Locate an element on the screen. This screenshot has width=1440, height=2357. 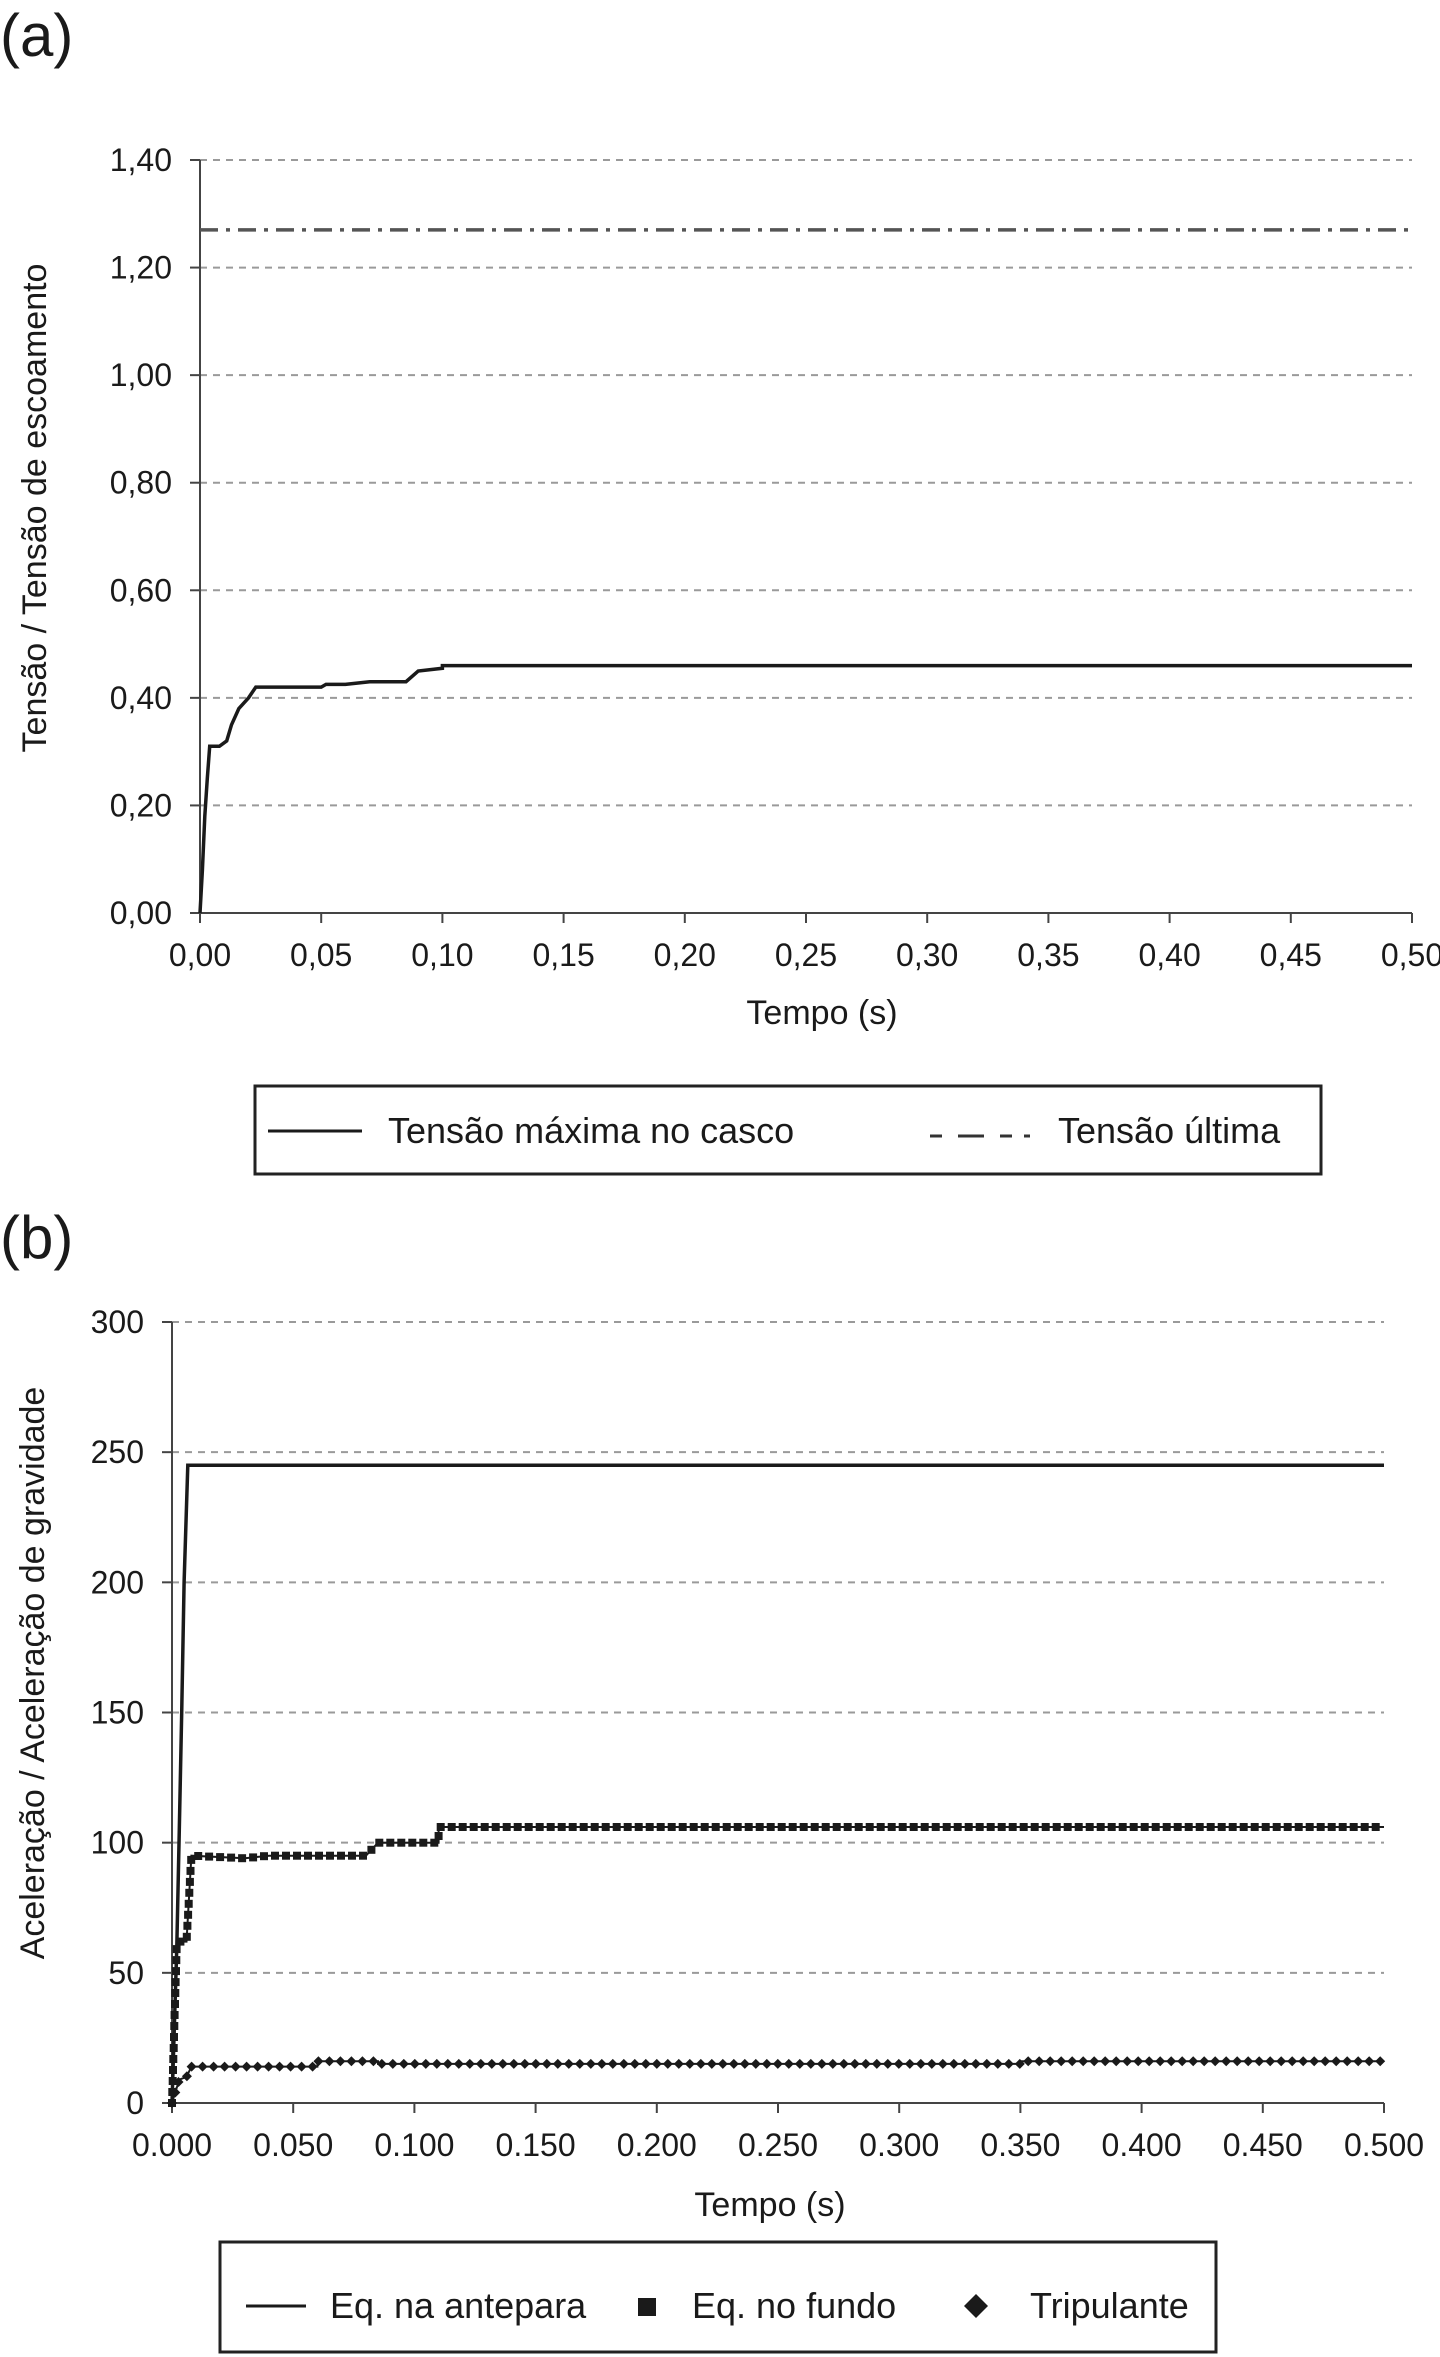
panel-b-legend-box is located at coordinates (718, 2297).